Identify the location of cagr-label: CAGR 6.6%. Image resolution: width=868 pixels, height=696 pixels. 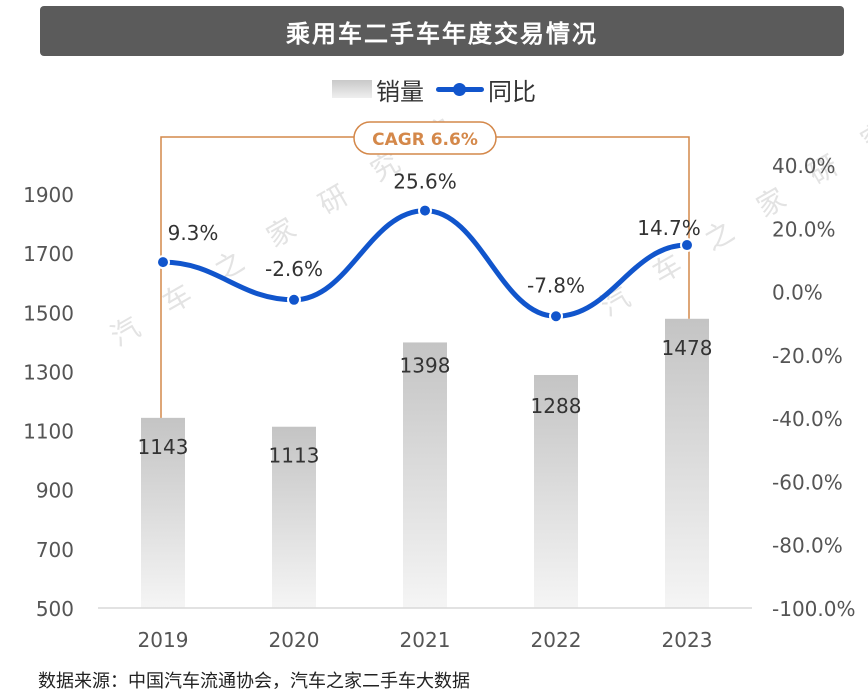
(425, 140).